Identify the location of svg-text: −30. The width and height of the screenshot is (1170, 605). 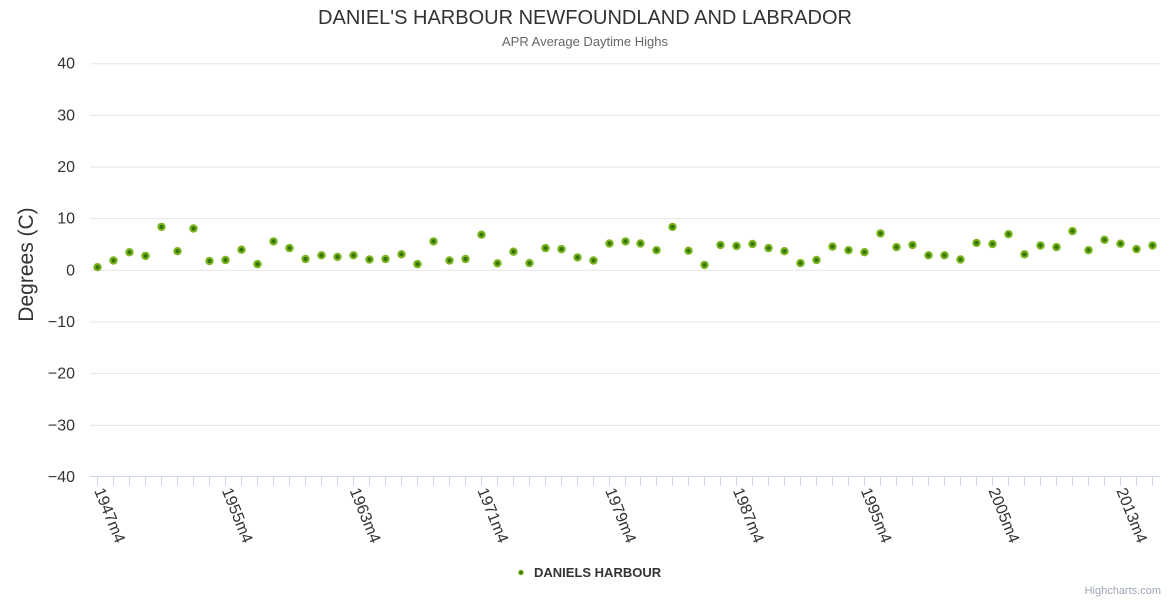
(61, 425).